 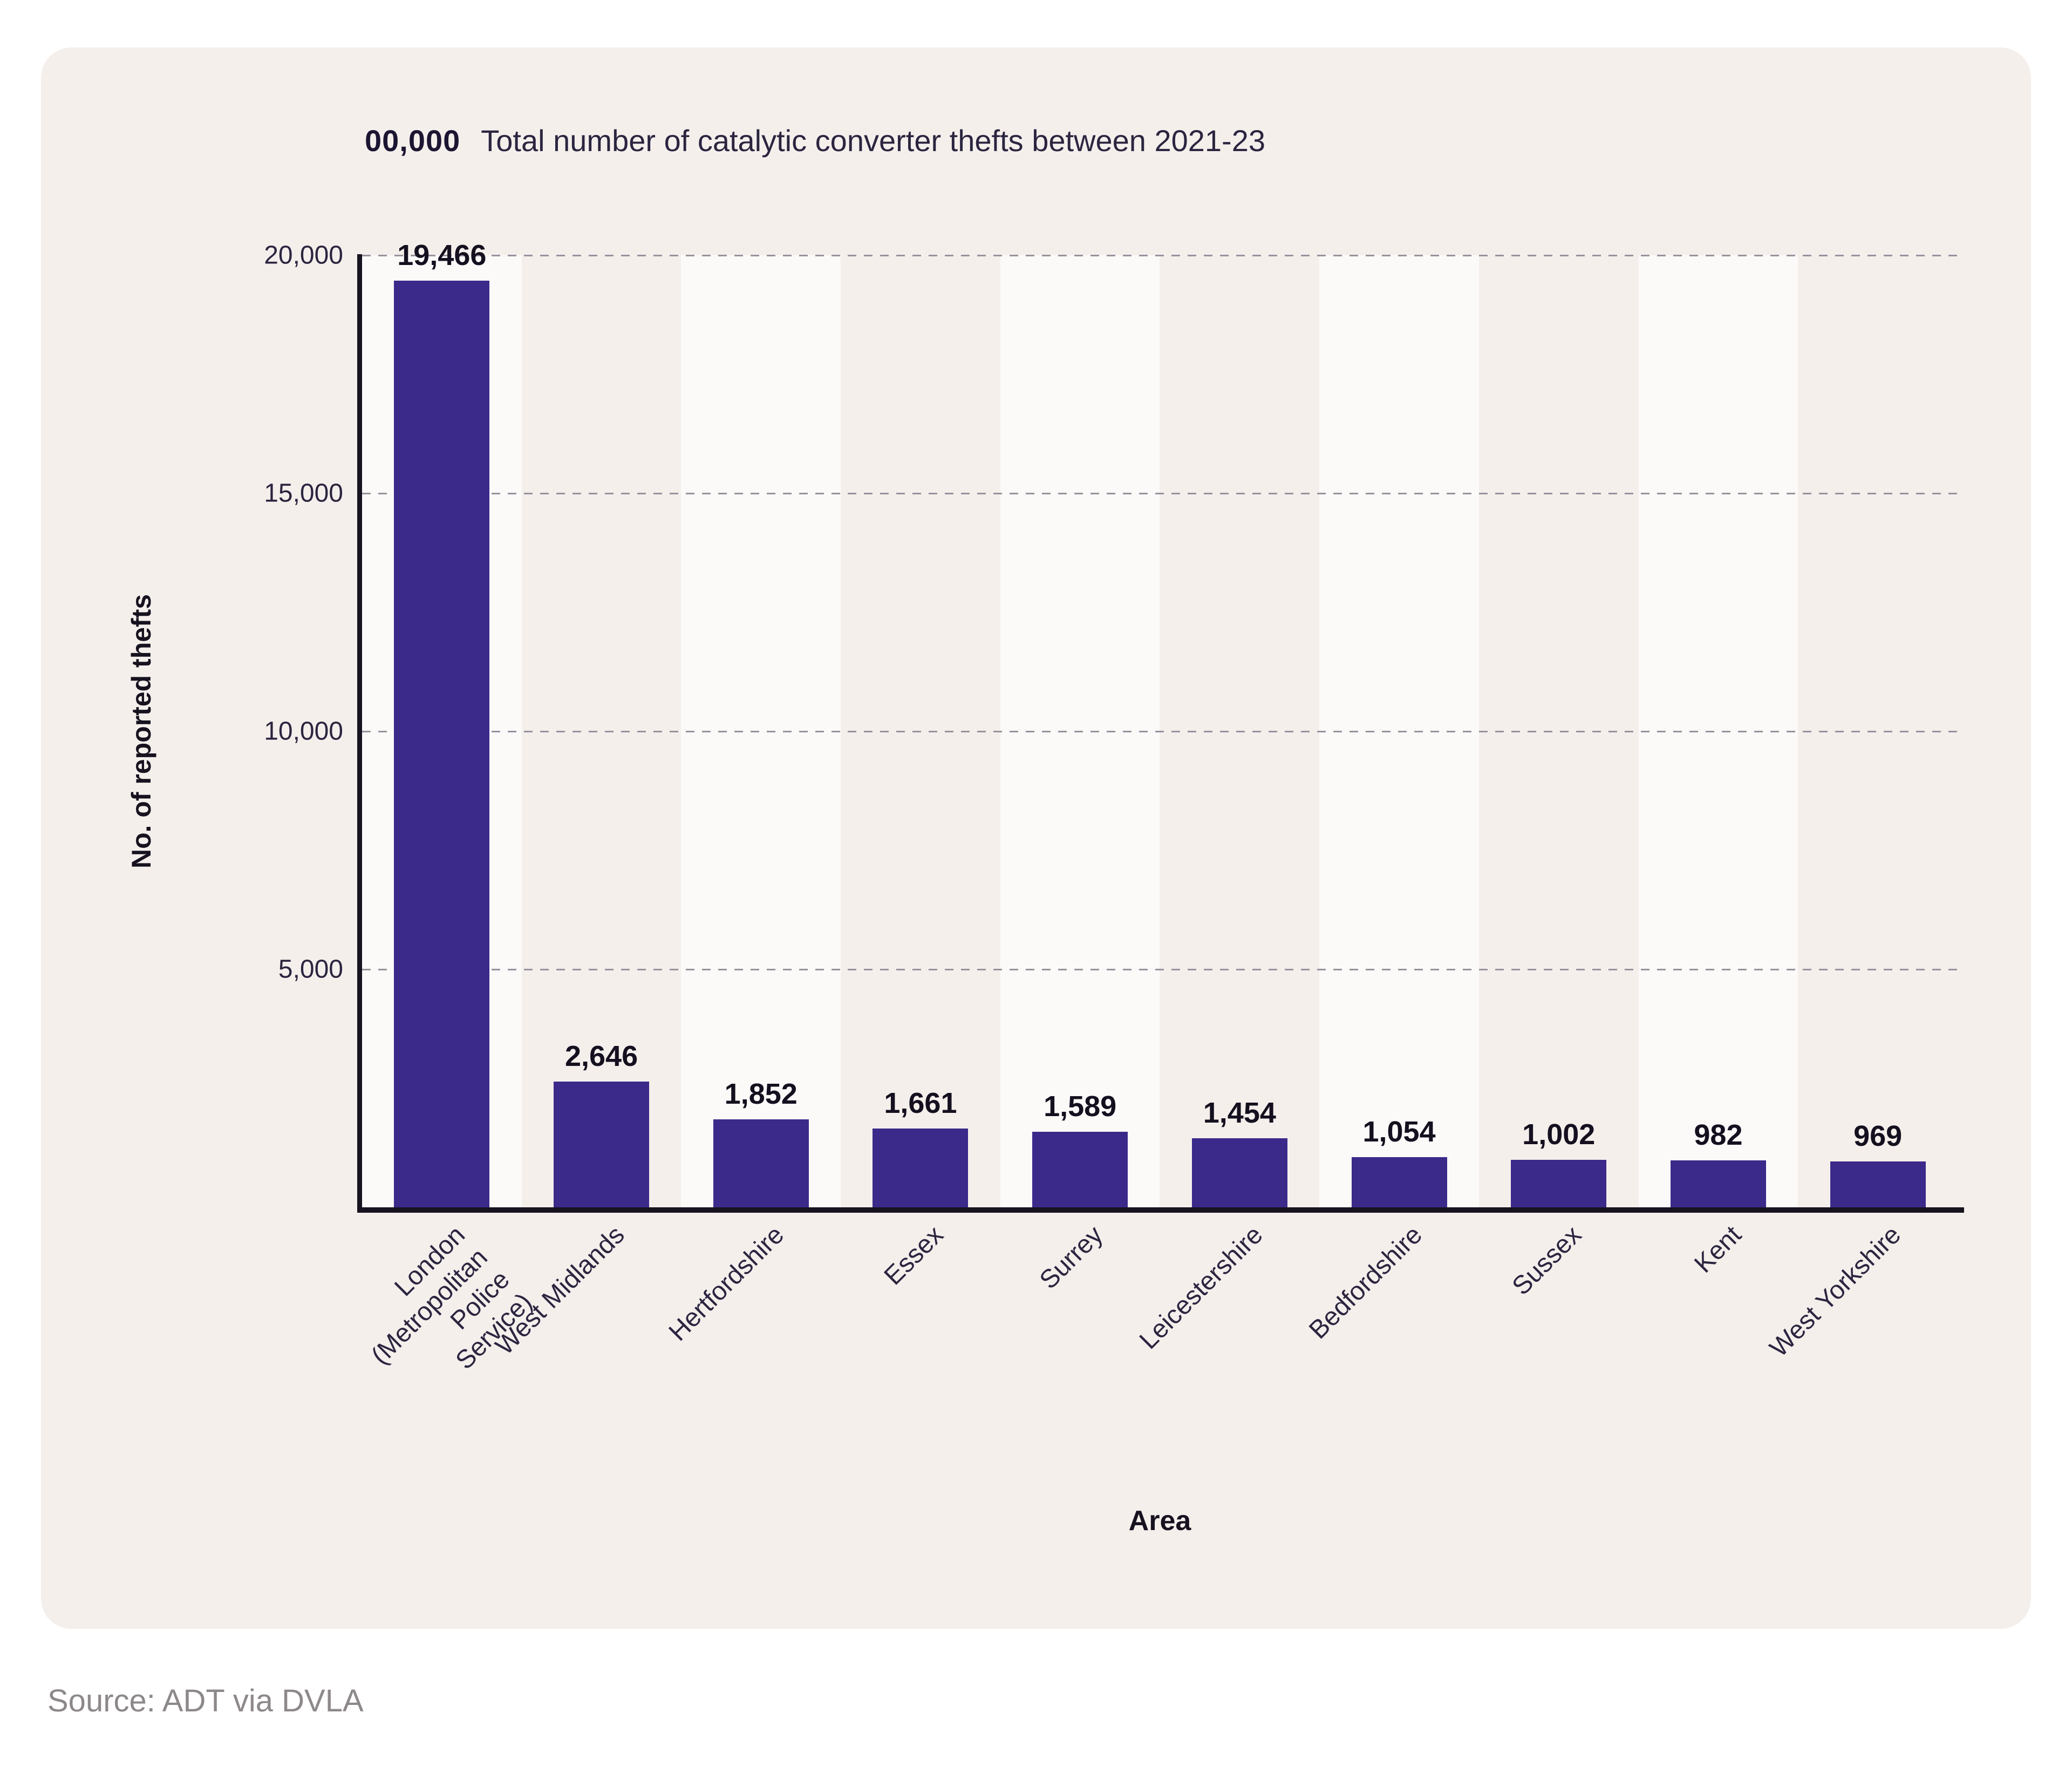 I want to click on bar-value-label: 1,661, so click(x=920, y=1102).